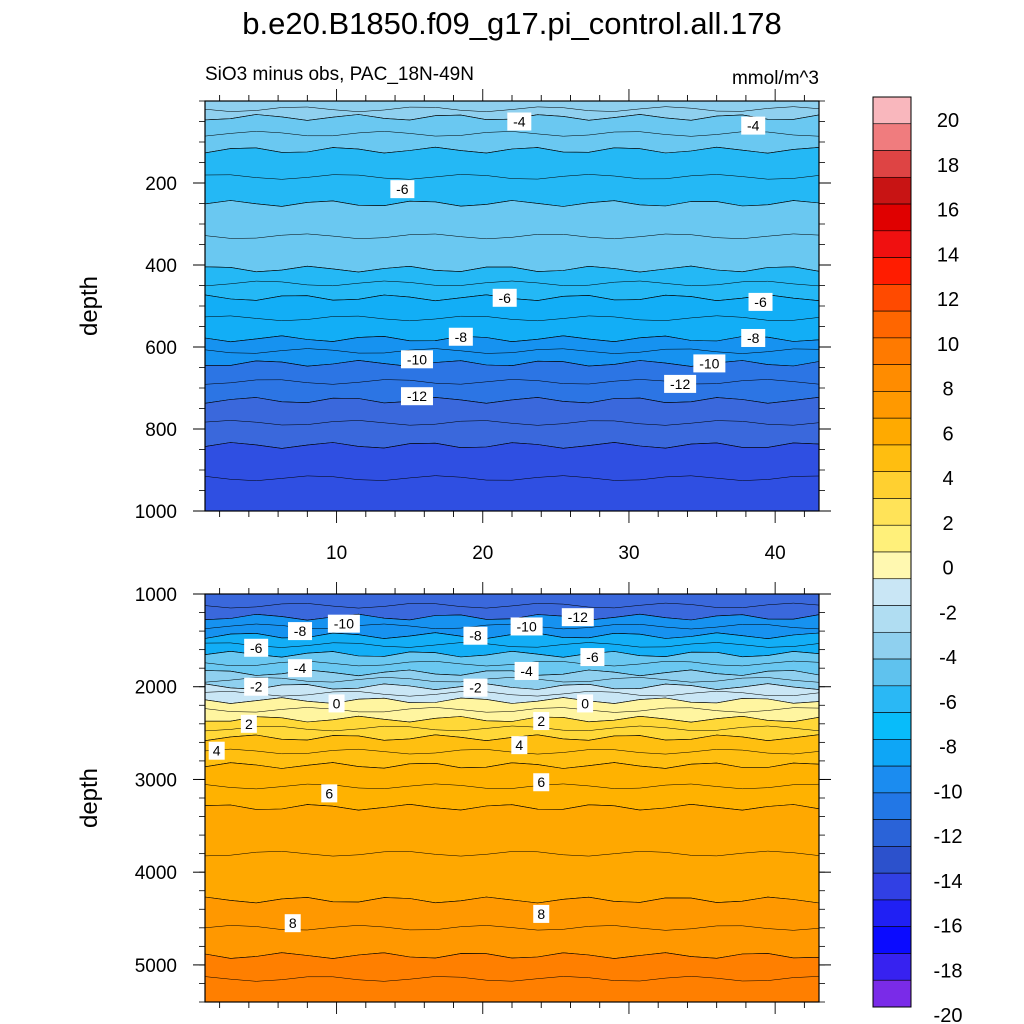  What do you see at coordinates (256, 648) in the screenshot?
I see `contour-label: -6` at bounding box center [256, 648].